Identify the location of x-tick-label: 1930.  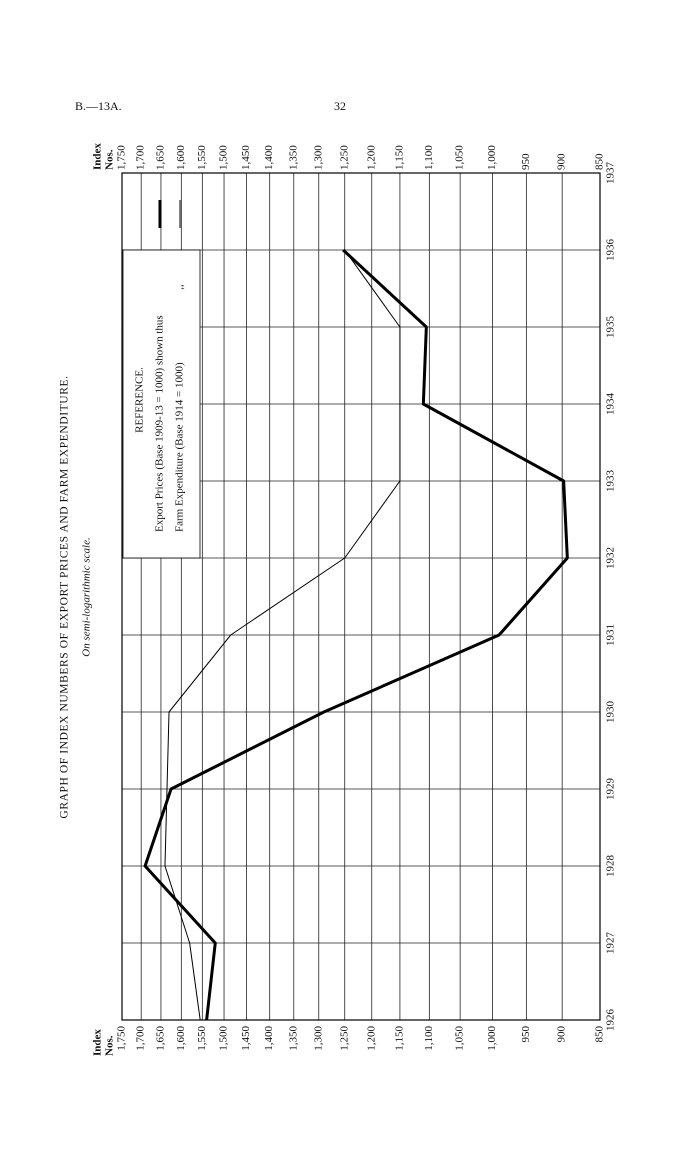
(611, 712).